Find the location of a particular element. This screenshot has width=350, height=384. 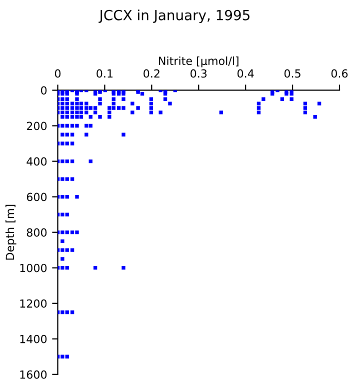

y-tick-label: 1400 is located at coordinates (33, 339).